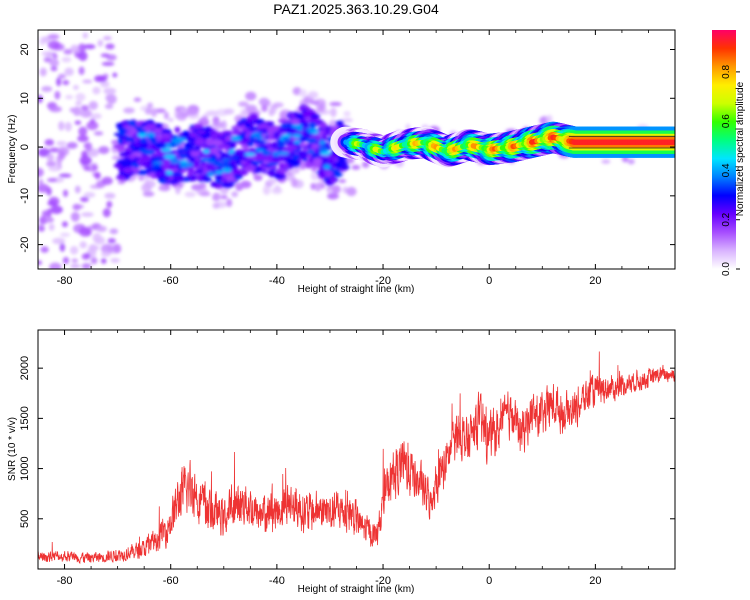 Image resolution: width=750 pixels, height=600 pixels. What do you see at coordinates (25, 468) in the screenshot?
I see `y-tick-label: 1000` at bounding box center [25, 468].